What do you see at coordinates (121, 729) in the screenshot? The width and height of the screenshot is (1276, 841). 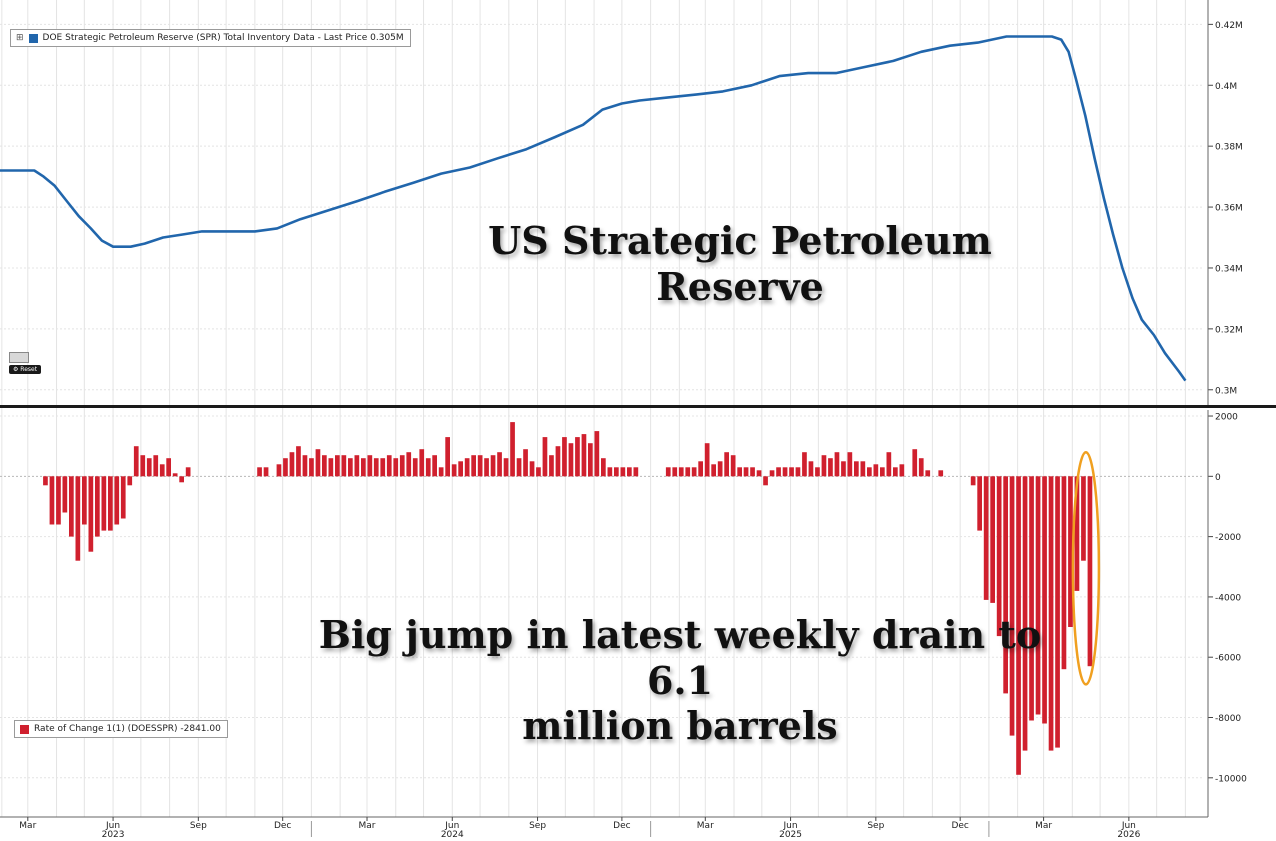 I see `bottom-legend: Rate of Change 1(1) (DOESSPR) -2841.00` at bounding box center [121, 729].